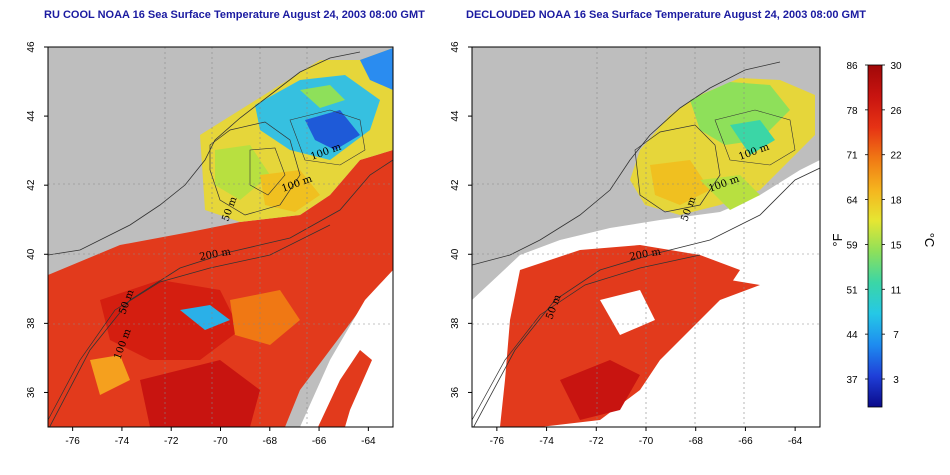  Describe the element at coordinates (852, 380) in the screenshot. I see `fahrenheit-tick-label: 37` at that location.